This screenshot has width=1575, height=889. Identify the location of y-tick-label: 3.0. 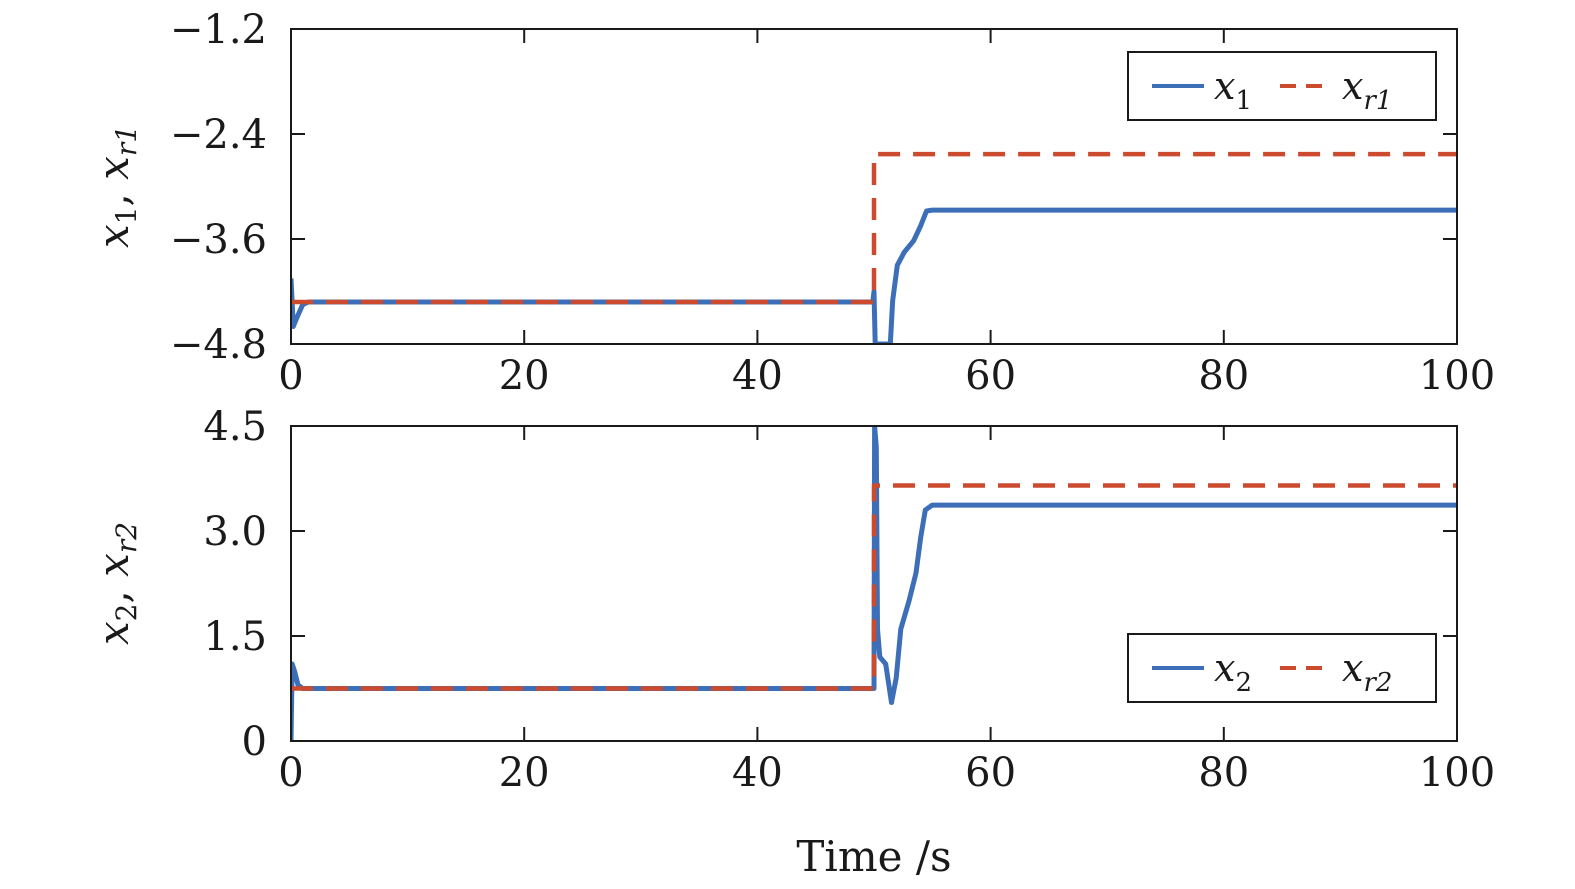
(235, 532).